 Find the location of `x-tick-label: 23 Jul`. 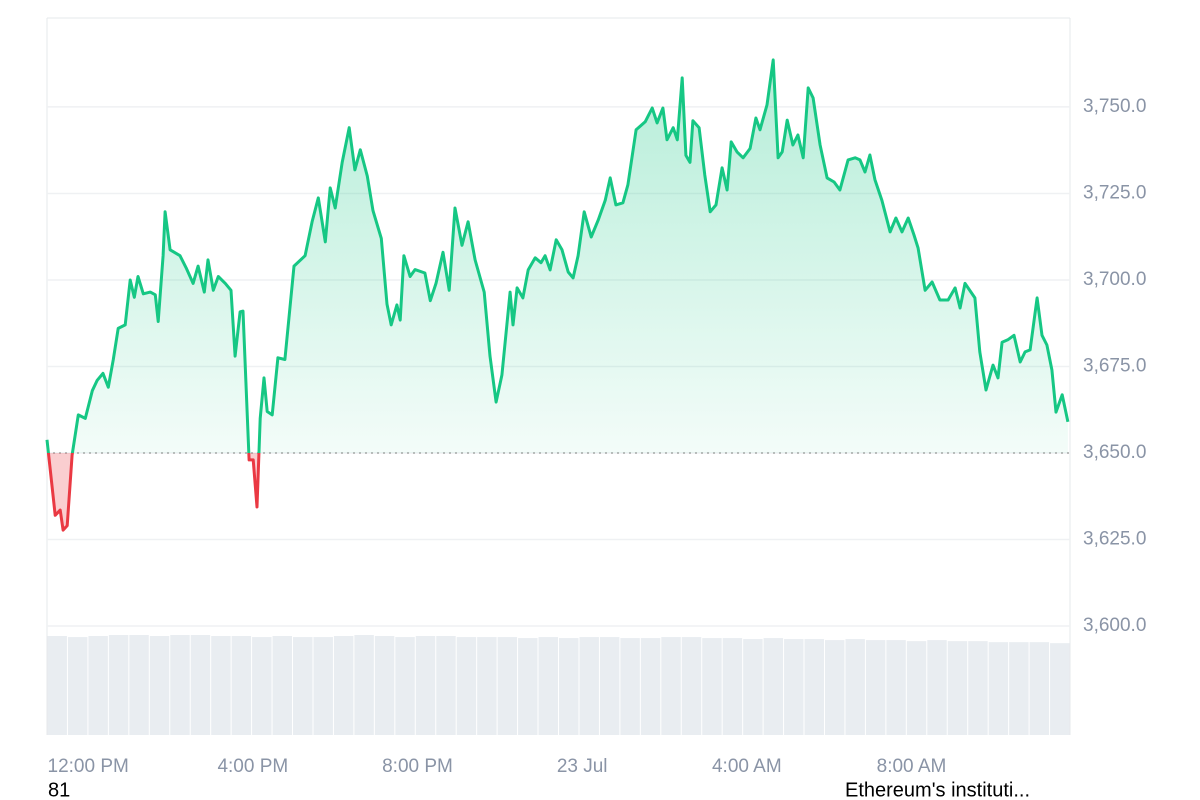

x-tick-label: 23 Jul is located at coordinates (582, 766).